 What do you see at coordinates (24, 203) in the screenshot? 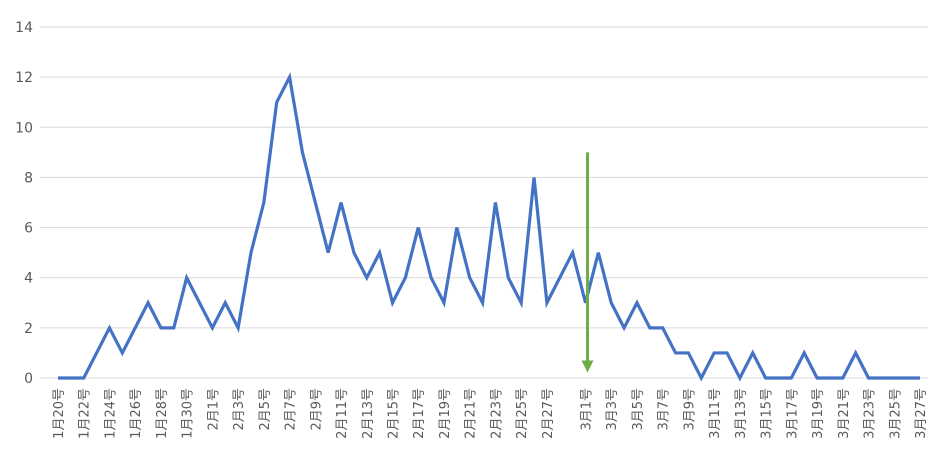
I see `y-axis-ticks: 0 2 4 6 8 10 12 14` at bounding box center [24, 203].